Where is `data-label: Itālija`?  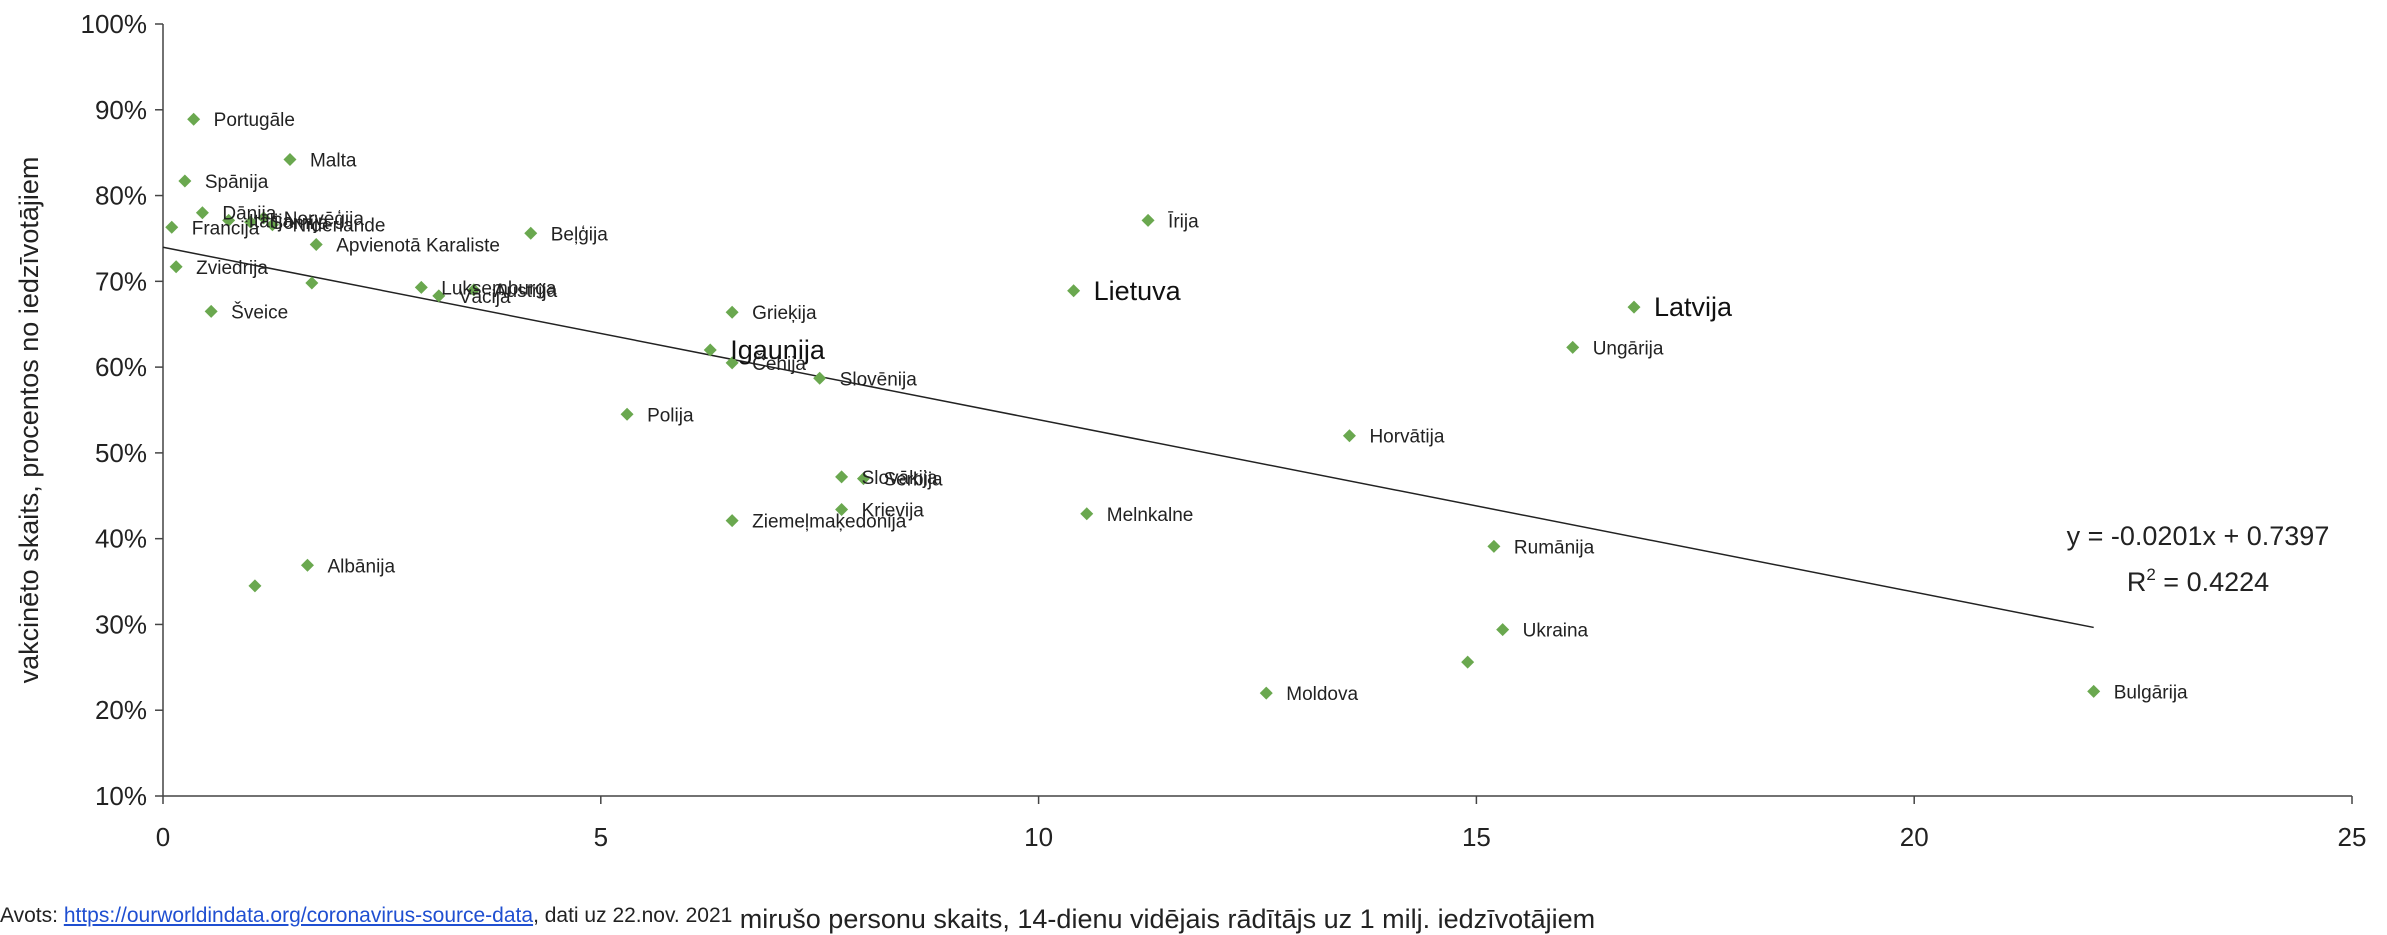
data-label: Itālija is located at coordinates (271, 221).